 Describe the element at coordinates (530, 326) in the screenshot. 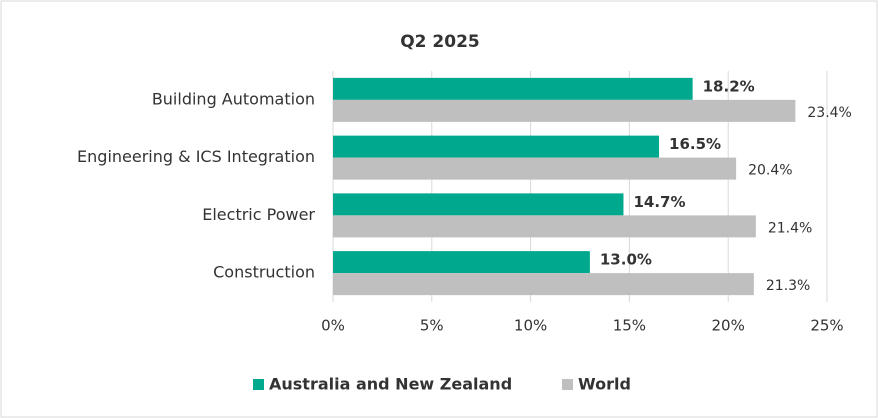

I see `x-tick-label: 10%` at that location.